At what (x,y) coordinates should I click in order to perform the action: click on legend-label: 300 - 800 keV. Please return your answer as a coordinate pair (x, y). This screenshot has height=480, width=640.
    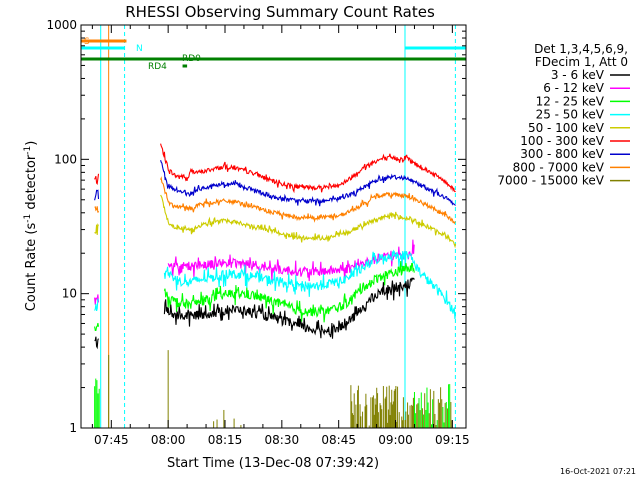
    Looking at the image, I should click on (562, 154).